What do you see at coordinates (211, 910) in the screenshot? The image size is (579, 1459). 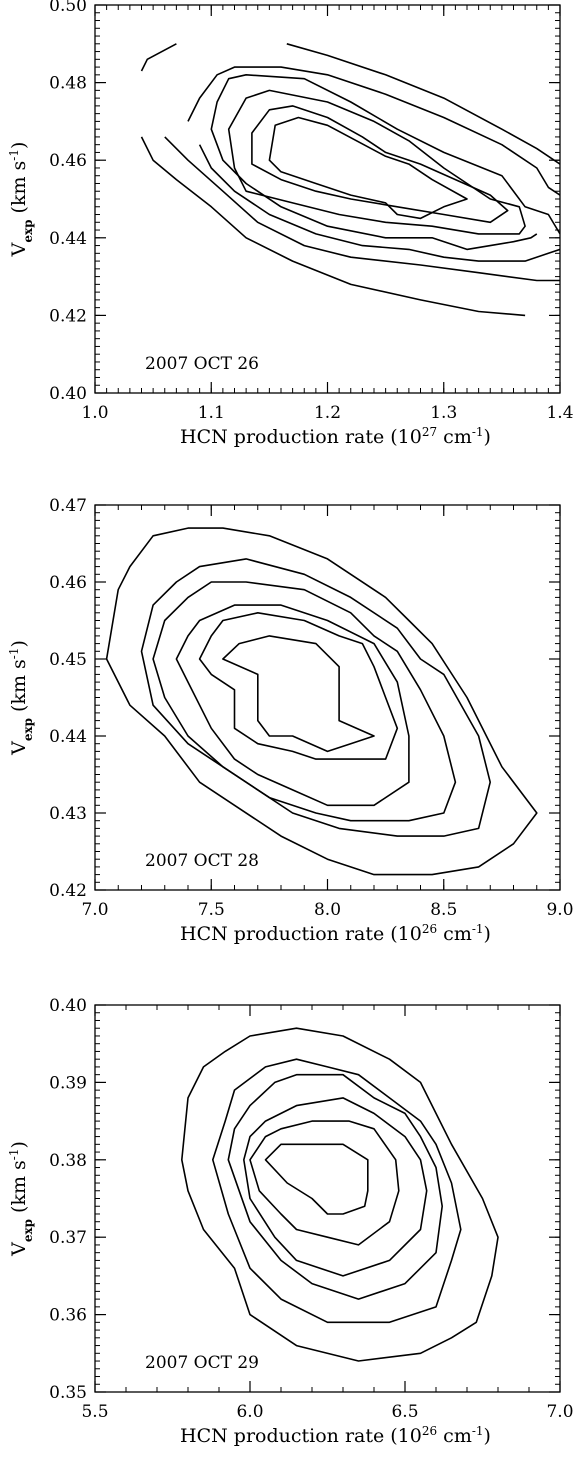 I see `x-tick-label: 7.5` at bounding box center [211, 910].